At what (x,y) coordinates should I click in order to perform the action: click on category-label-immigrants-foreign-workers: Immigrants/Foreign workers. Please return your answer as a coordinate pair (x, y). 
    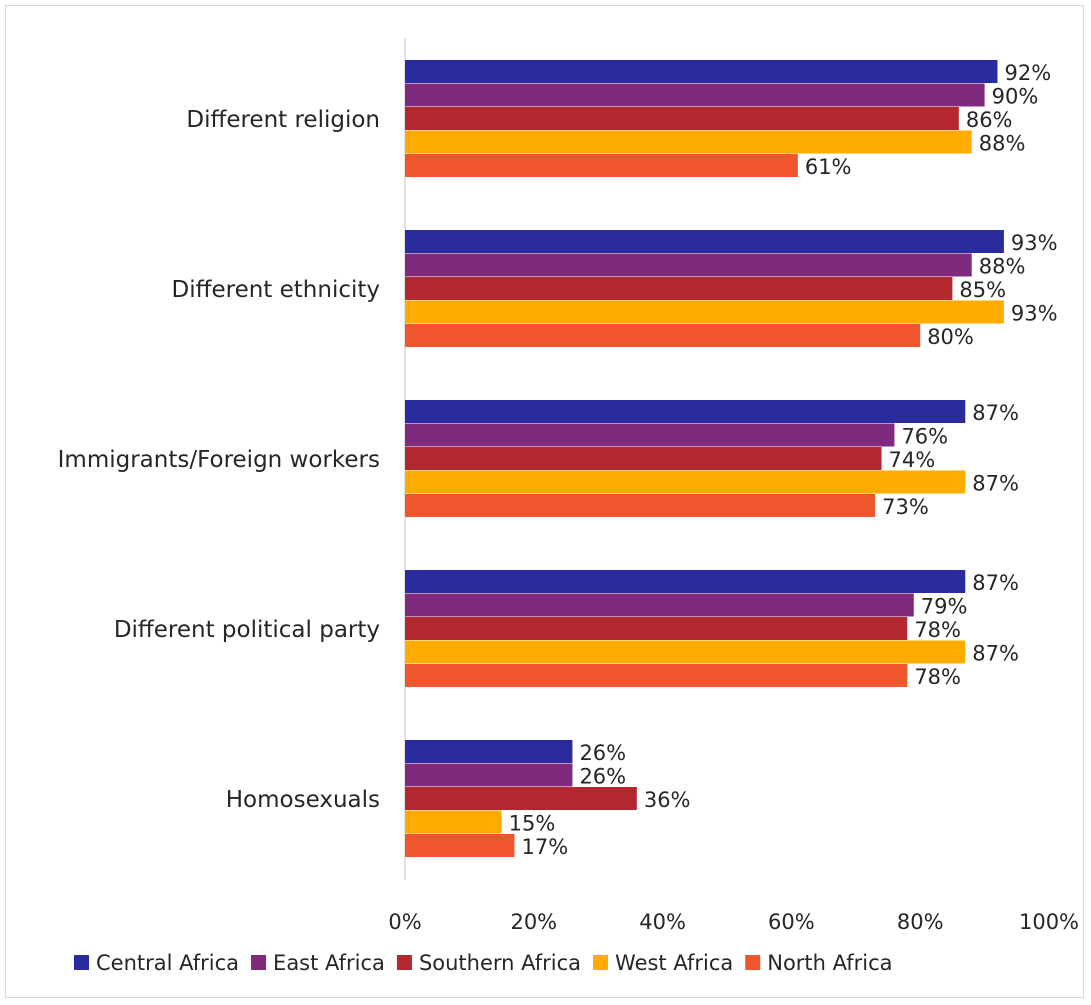
    Looking at the image, I should click on (219, 460).